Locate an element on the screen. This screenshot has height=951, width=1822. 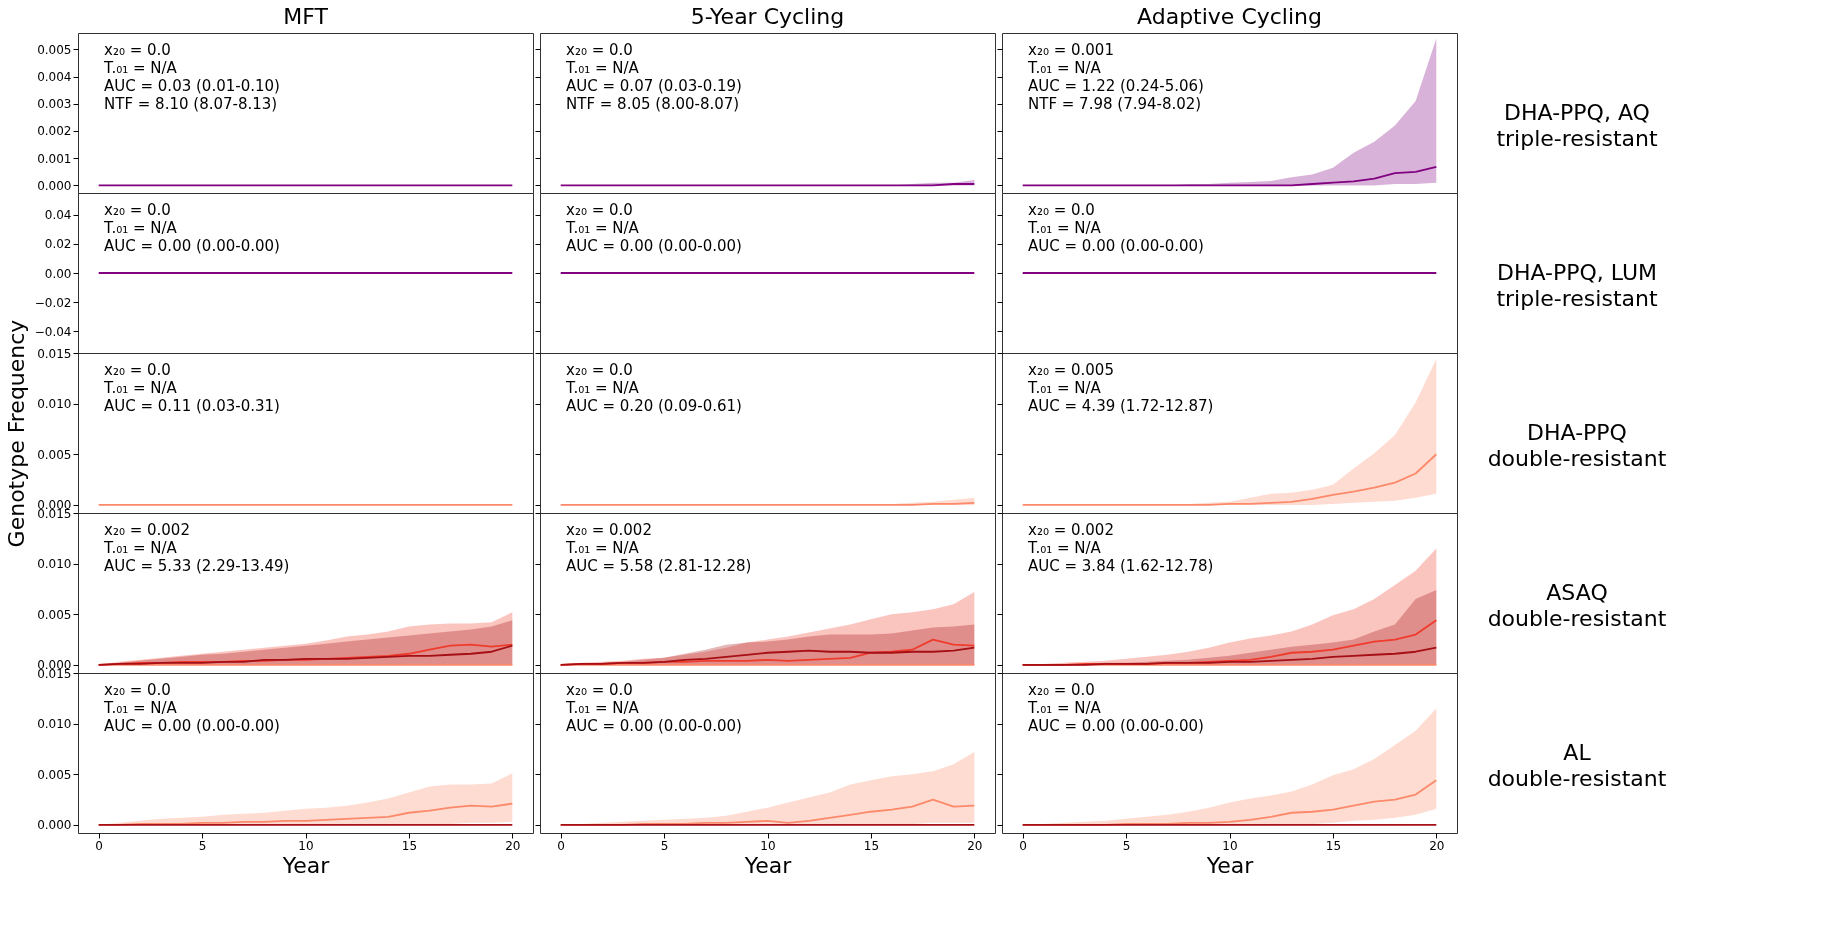
y-tick-label: 0.004 is located at coordinates (54, 77).